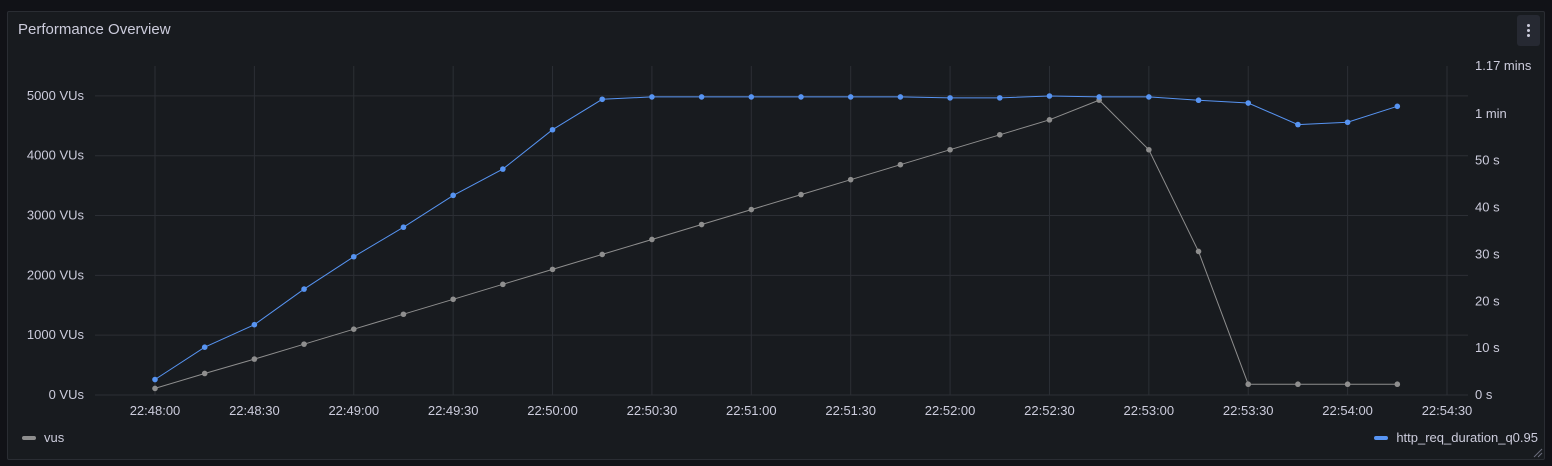 The image size is (1552, 466). I want to click on y-right-tick-label: 20 s, so click(1487, 300).